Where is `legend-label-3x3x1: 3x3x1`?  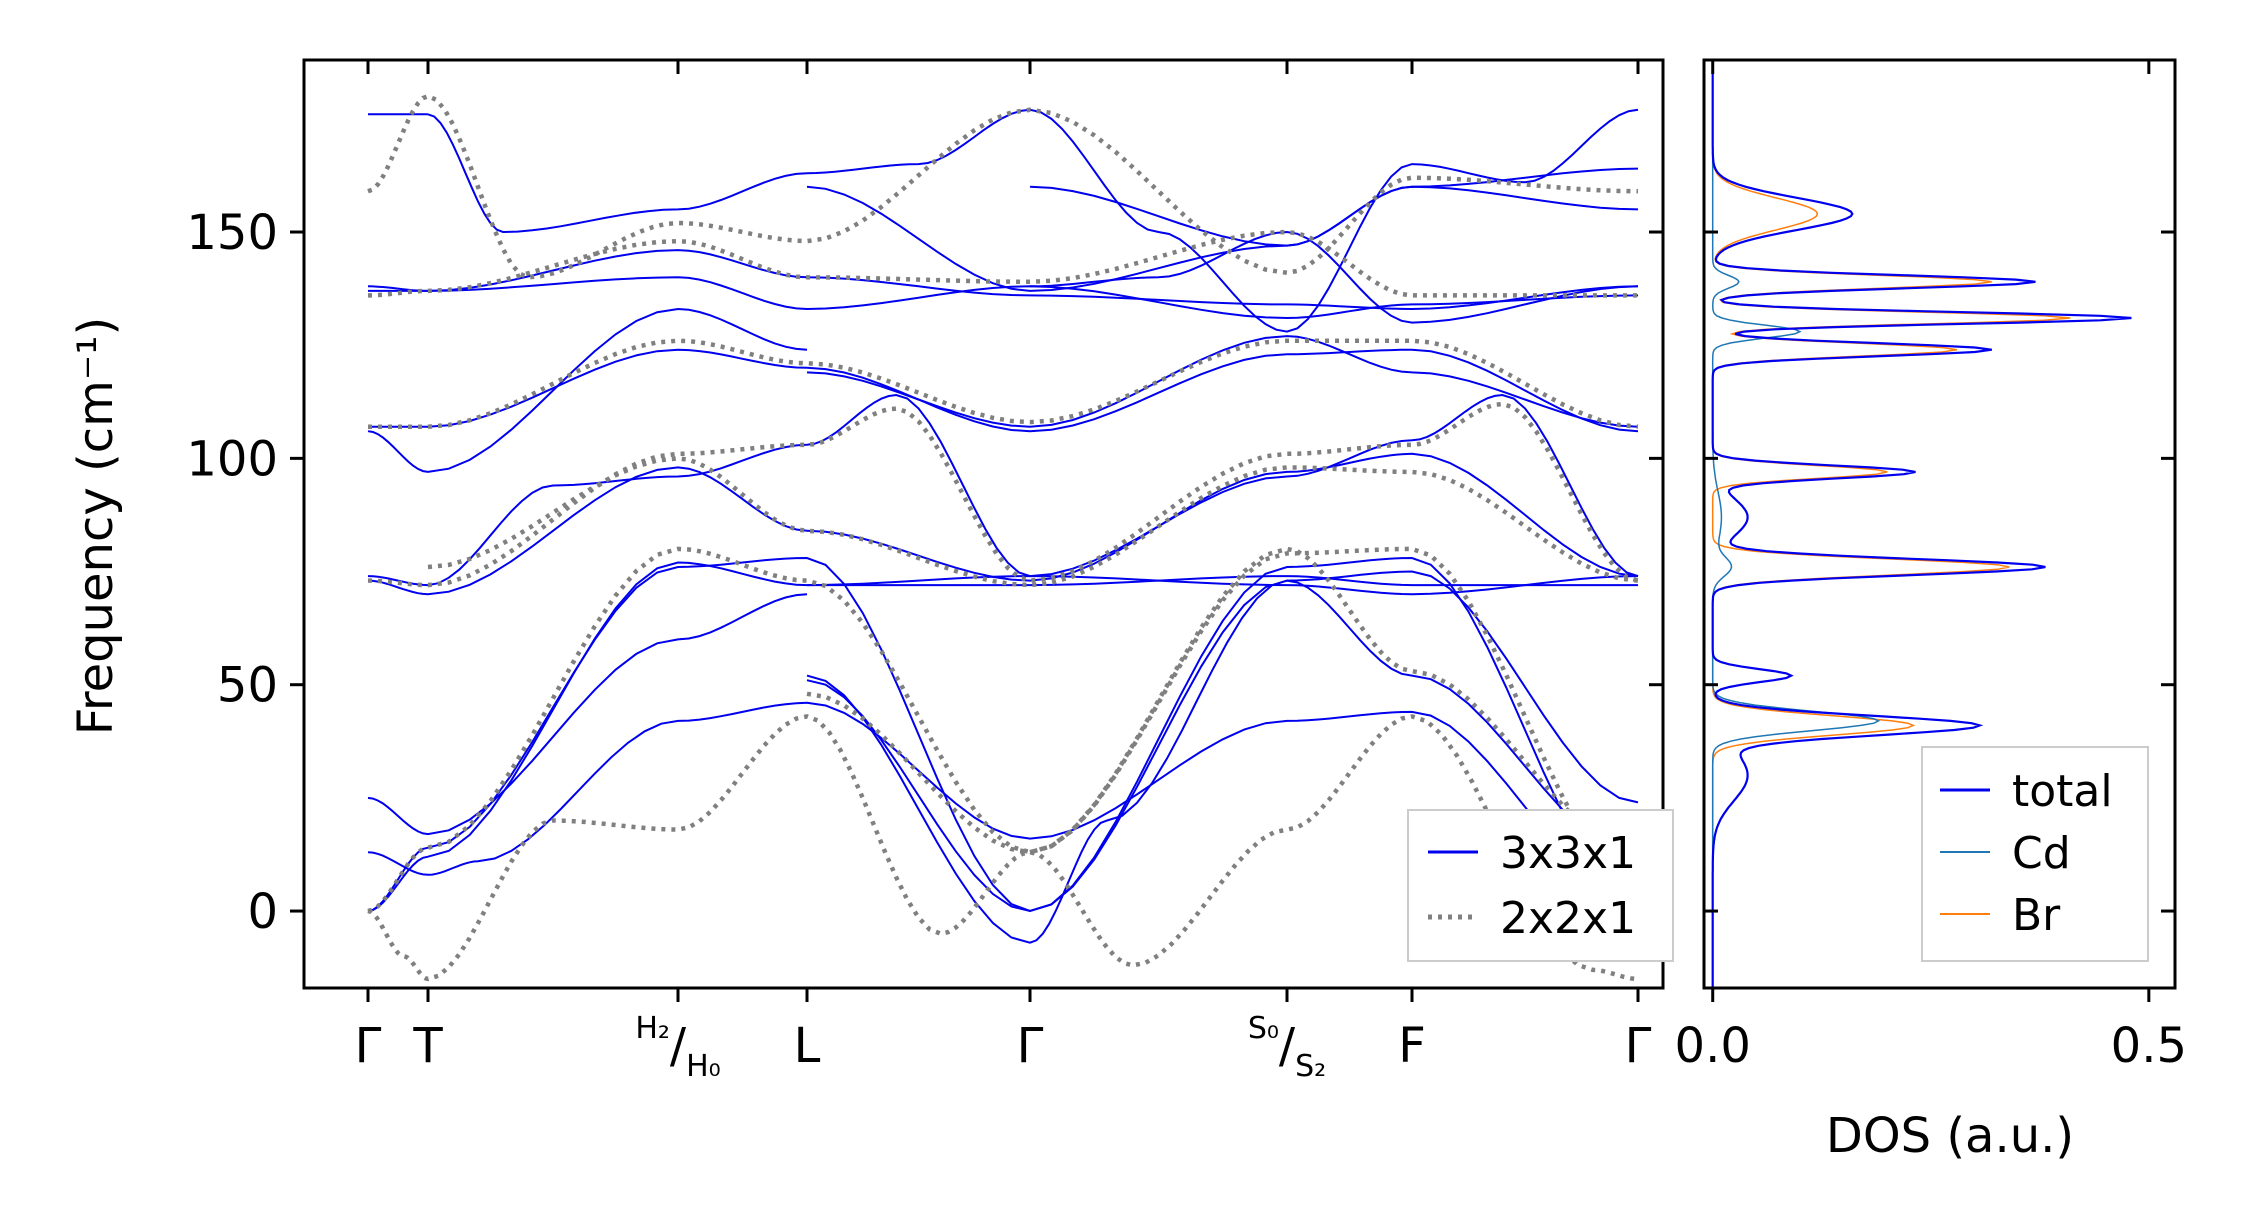
legend-label-3x3x1: 3x3x1 is located at coordinates (1568, 853).